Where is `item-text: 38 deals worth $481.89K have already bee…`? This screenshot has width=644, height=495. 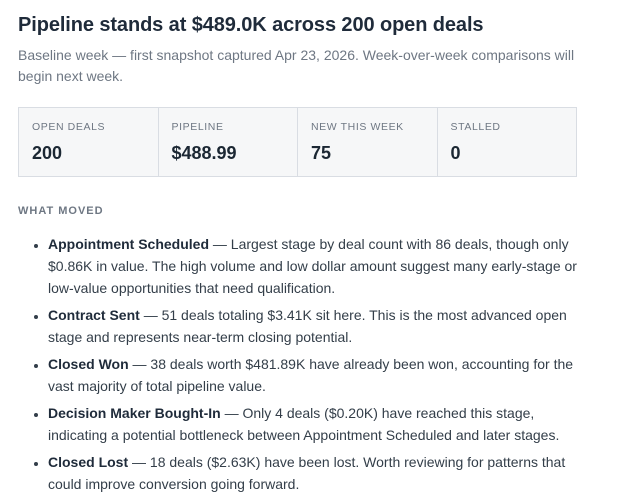
item-text: 38 deals worth $481.89K have already bee… is located at coordinates (311, 375).